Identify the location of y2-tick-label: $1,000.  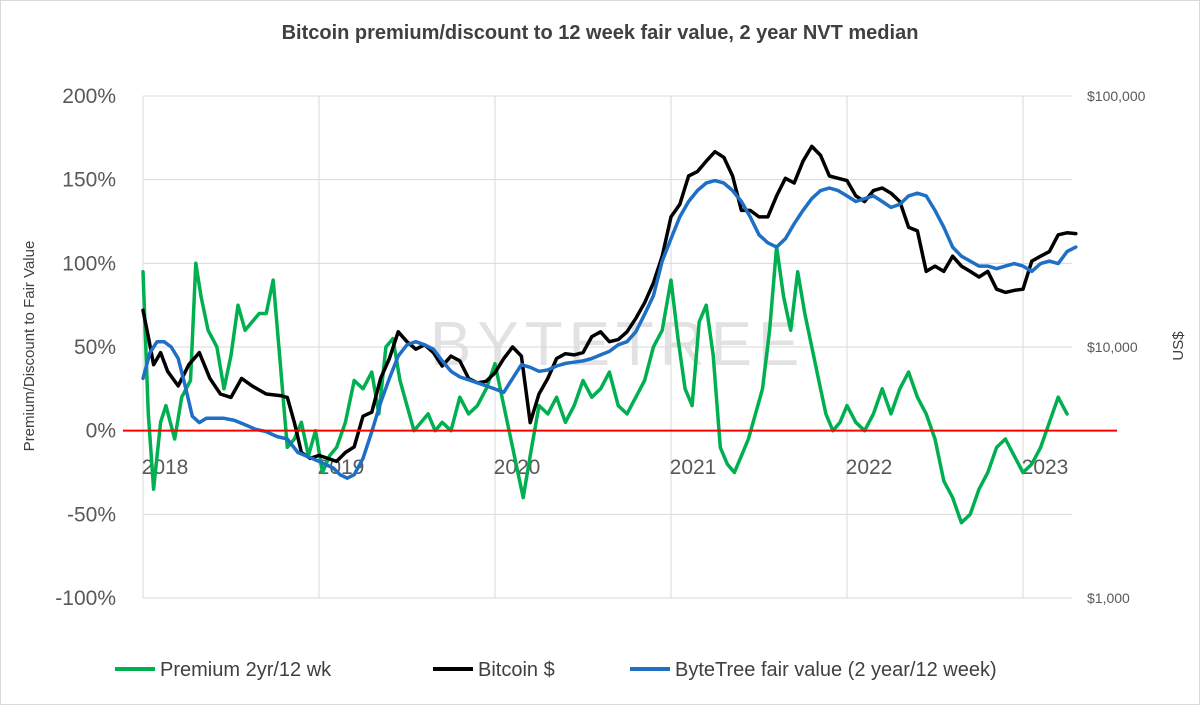
(1108, 598).